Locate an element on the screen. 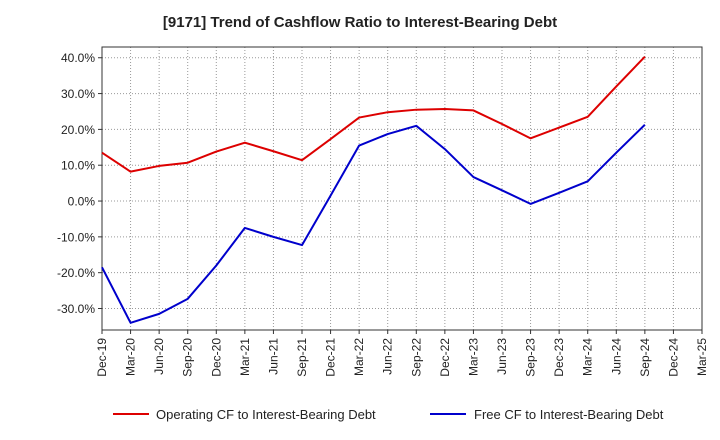 This screenshot has height=440, width=720. x-tick-label: Dec-21 is located at coordinates (331, 357).